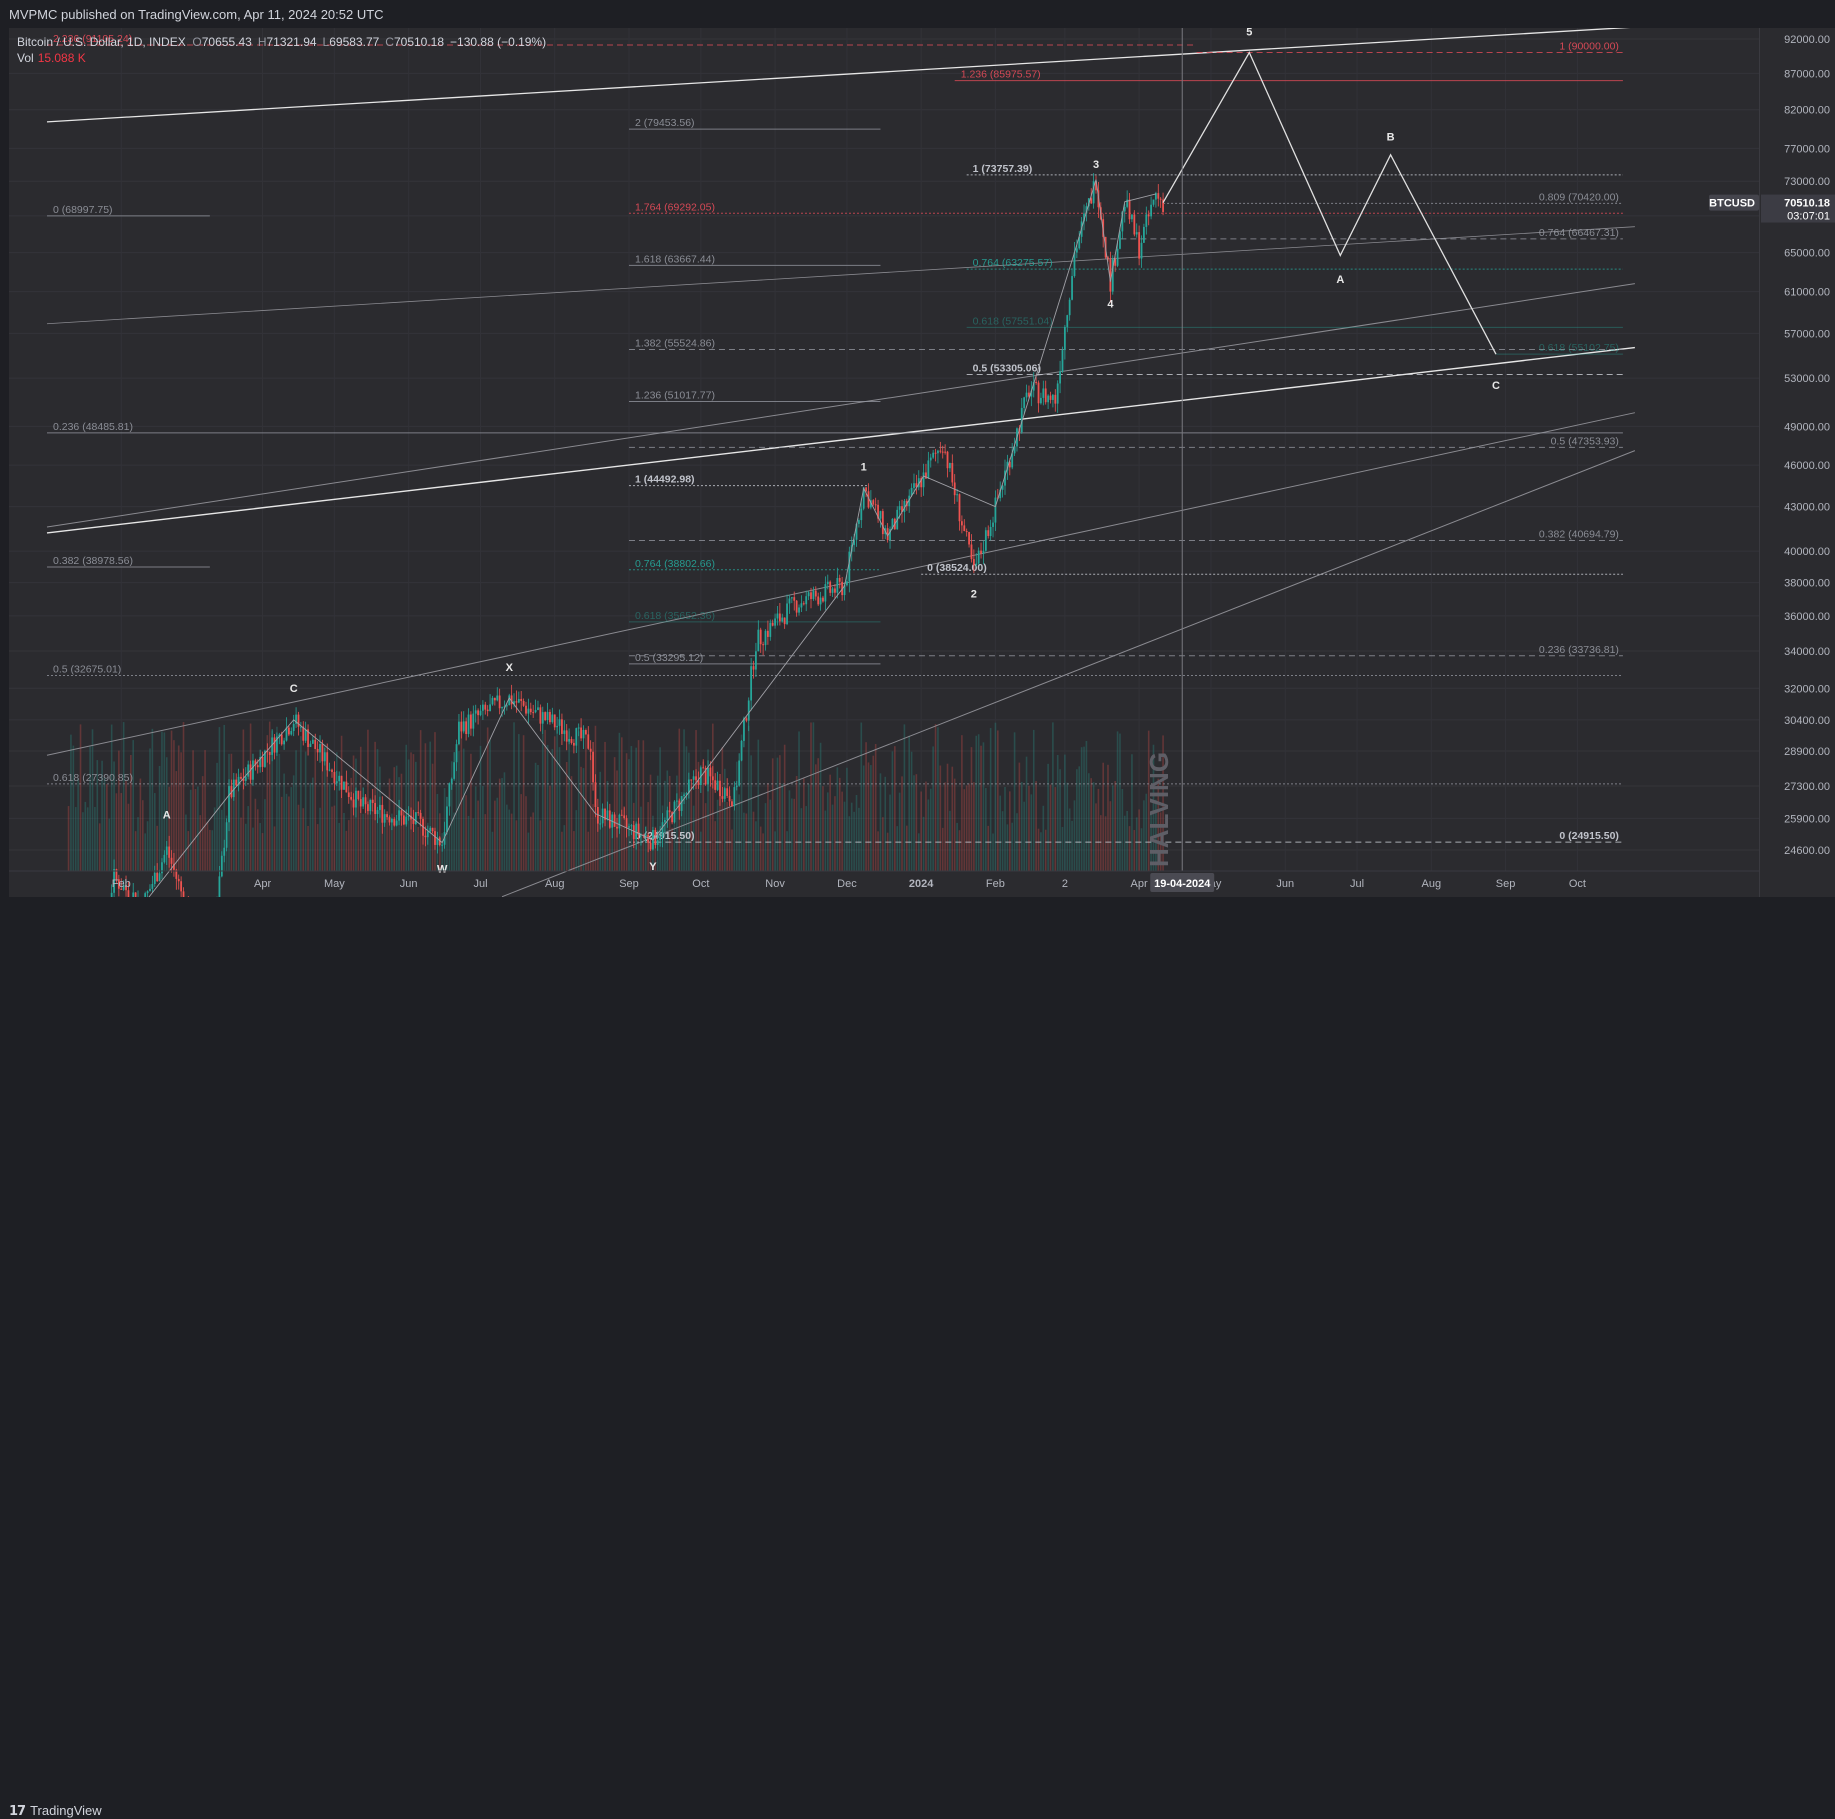 This screenshot has width=1835, height=1819. Describe the element at coordinates (101, 42) in the screenshot. I see `legend-symbol: Bitcoin / U.S. Dollar, 1D, INDEX` at that location.